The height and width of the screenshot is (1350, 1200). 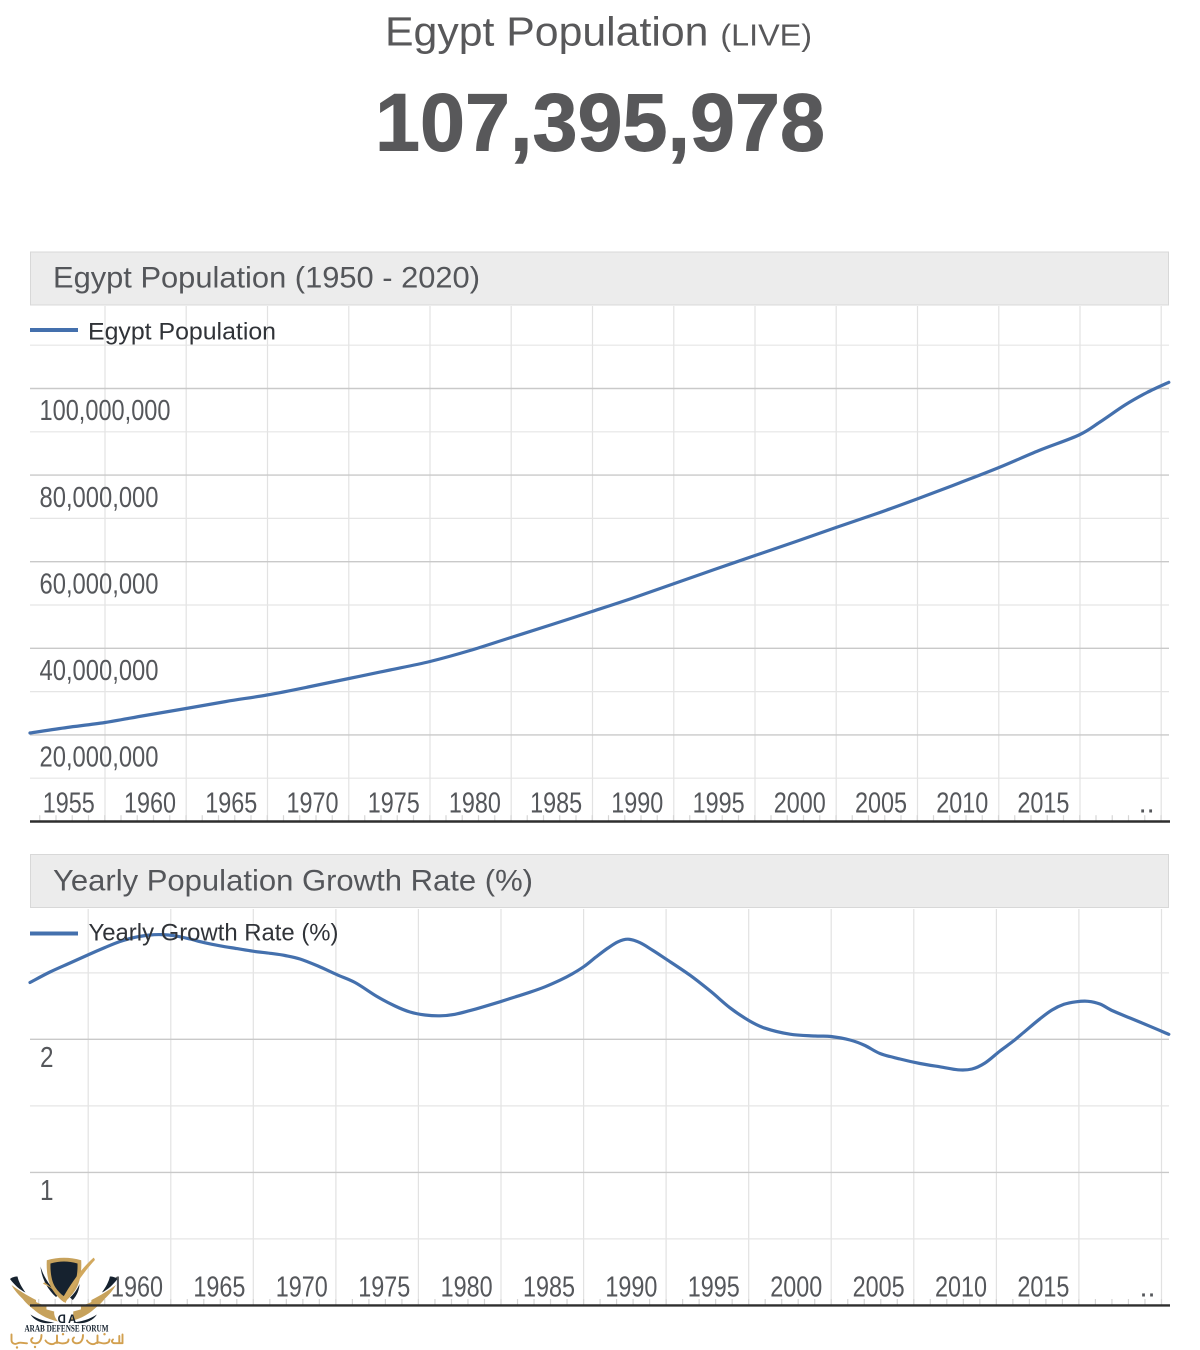 What do you see at coordinates (47, 1058) in the screenshot?
I see `svg-text: 2` at bounding box center [47, 1058].